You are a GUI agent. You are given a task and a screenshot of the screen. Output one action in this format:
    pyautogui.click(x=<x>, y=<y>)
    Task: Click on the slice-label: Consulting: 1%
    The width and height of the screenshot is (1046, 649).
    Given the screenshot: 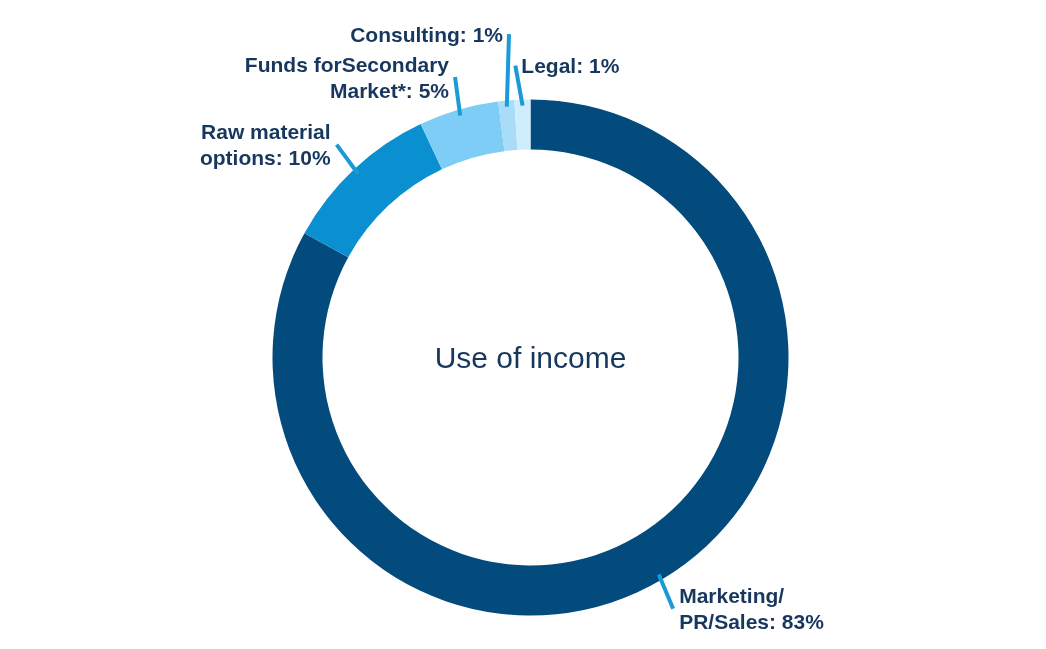 What is the action you would take?
    pyautogui.click(x=427, y=34)
    